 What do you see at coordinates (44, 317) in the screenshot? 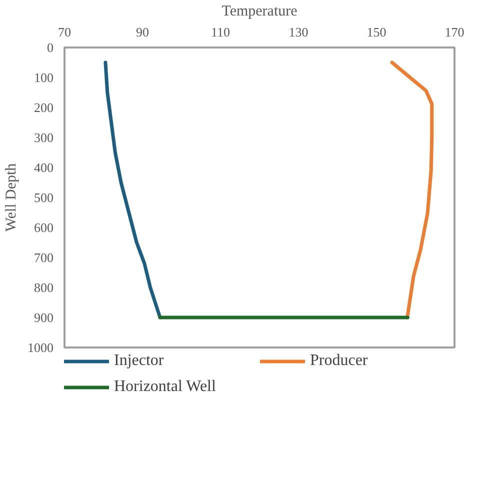
I see `y-tick-label: 900` at bounding box center [44, 317].